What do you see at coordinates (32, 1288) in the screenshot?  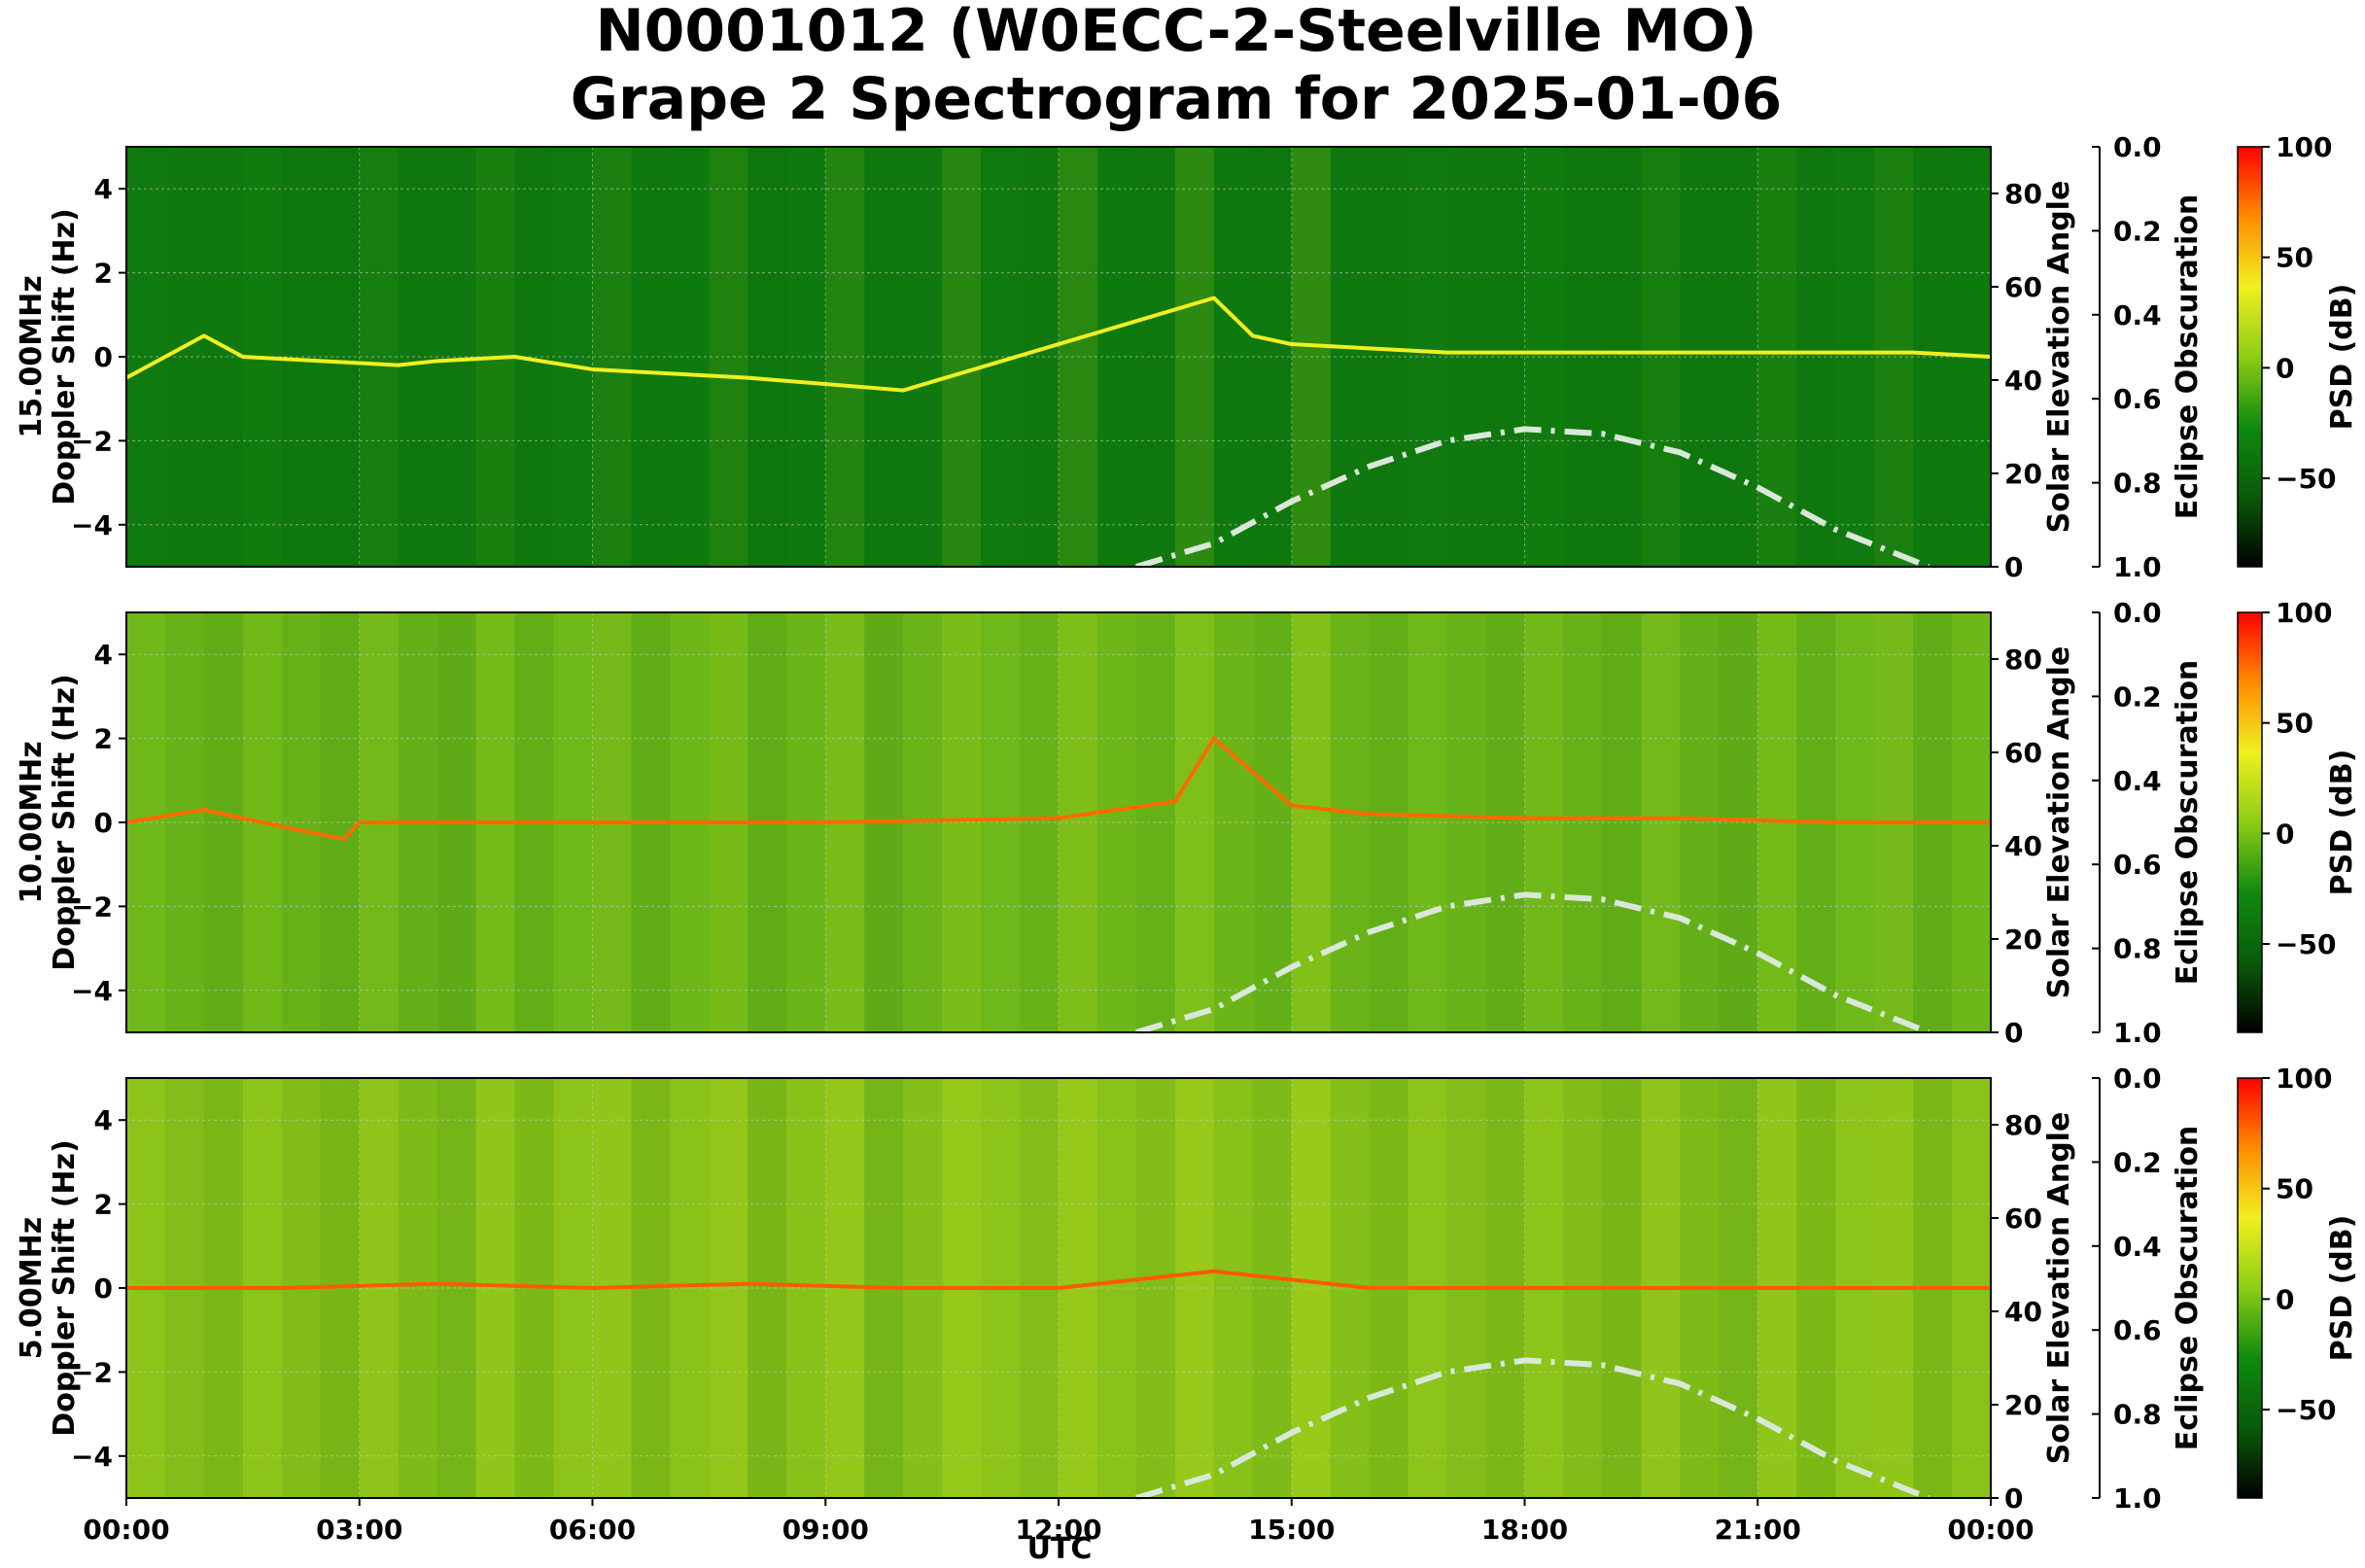 I see `frequency-label: 5.00MHz` at bounding box center [32, 1288].